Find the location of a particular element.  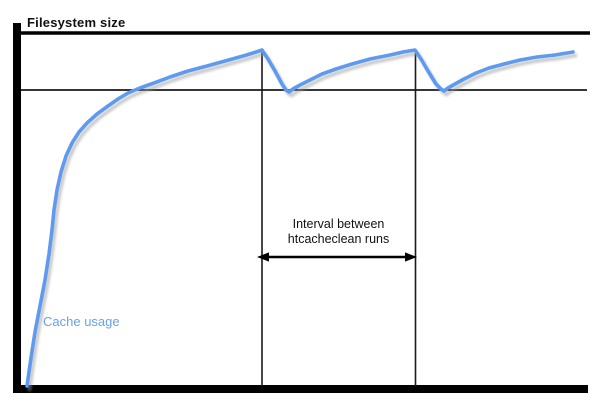

interval-arrow-left-head is located at coordinates (263, 257).